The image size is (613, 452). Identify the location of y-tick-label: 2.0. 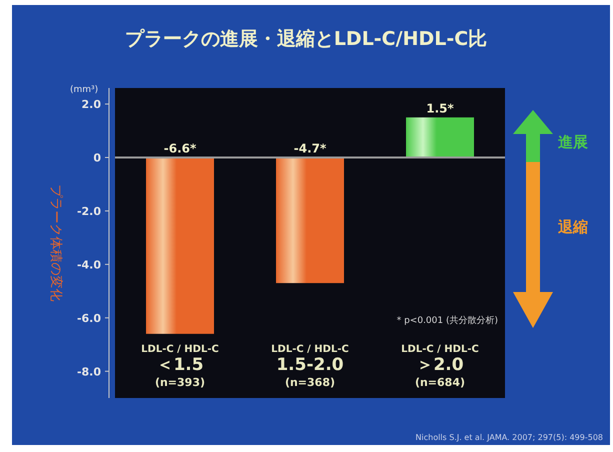
(92, 105).